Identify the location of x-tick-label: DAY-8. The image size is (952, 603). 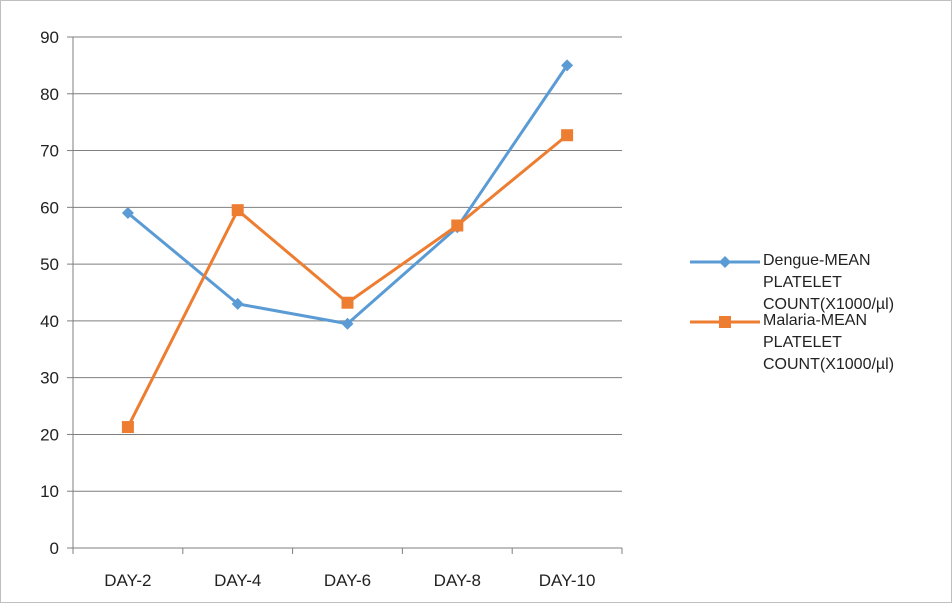
(457, 580).